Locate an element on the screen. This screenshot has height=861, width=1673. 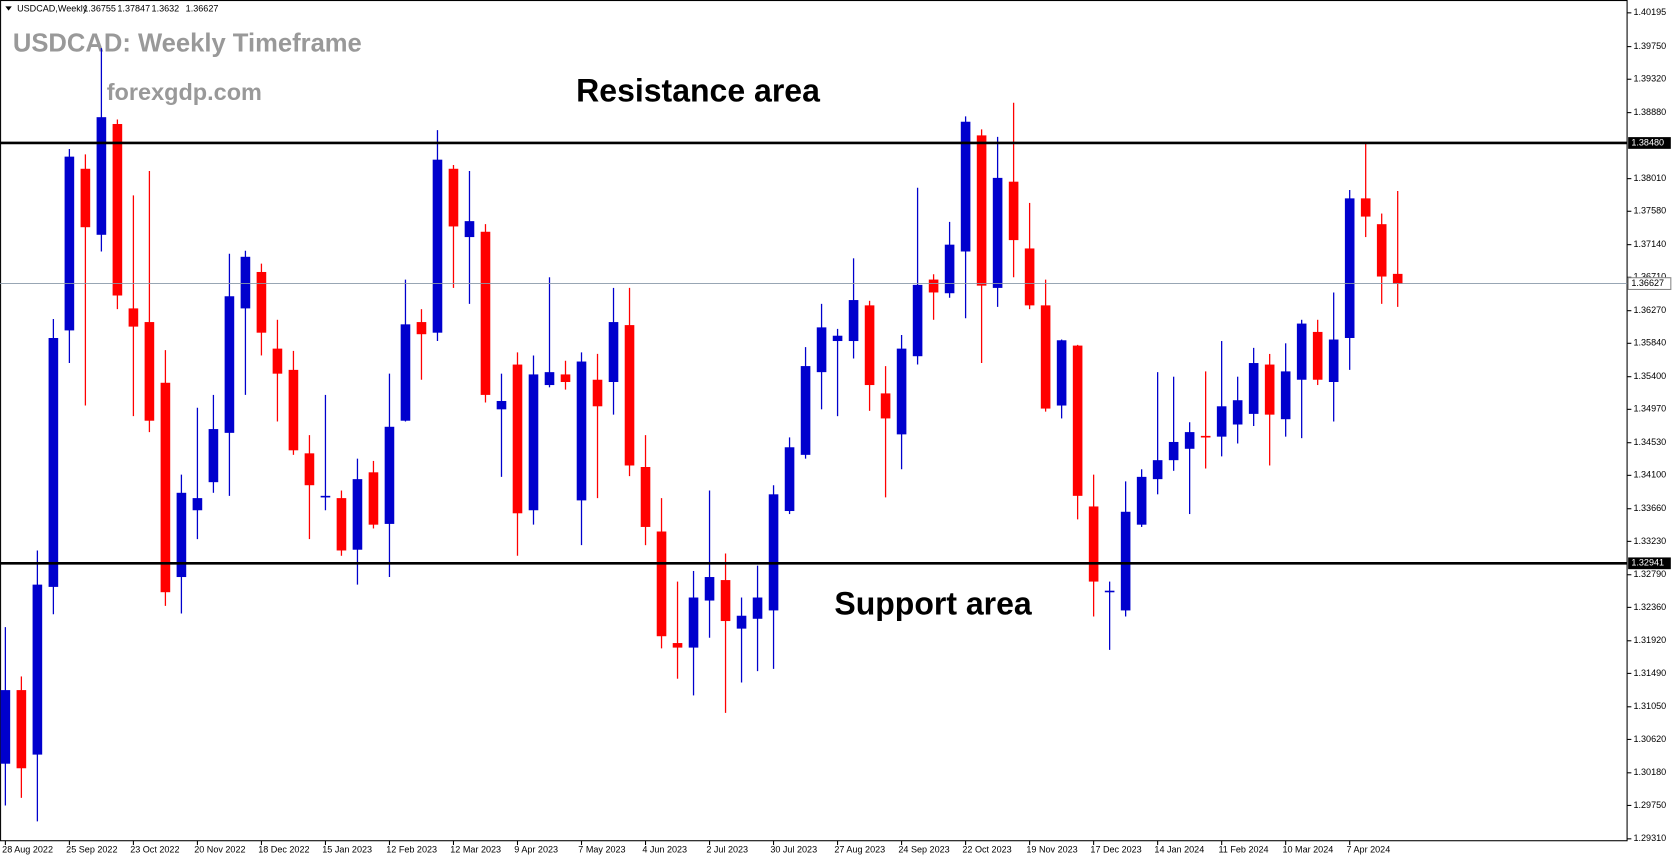
x-tick-label: 25 Sep 2022 is located at coordinates (91, 850).